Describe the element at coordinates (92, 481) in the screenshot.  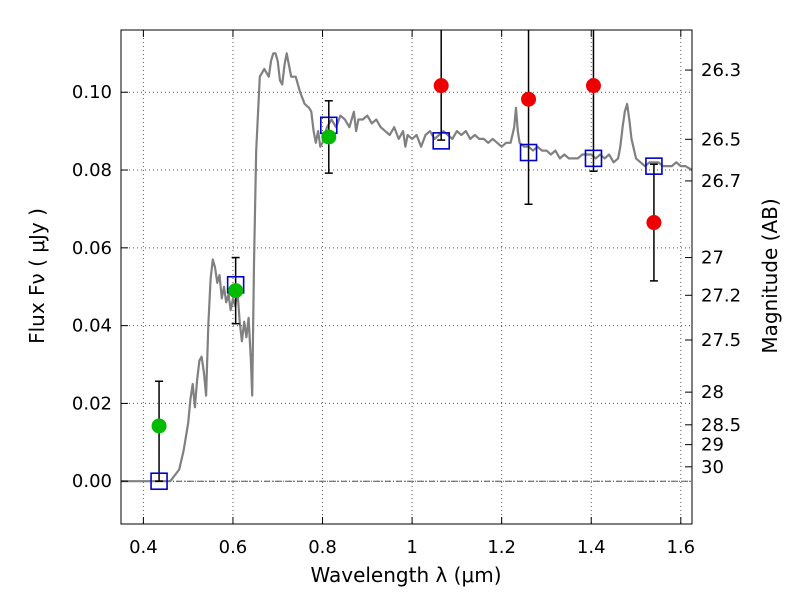
I see `y-tick-label: 0.00` at that location.